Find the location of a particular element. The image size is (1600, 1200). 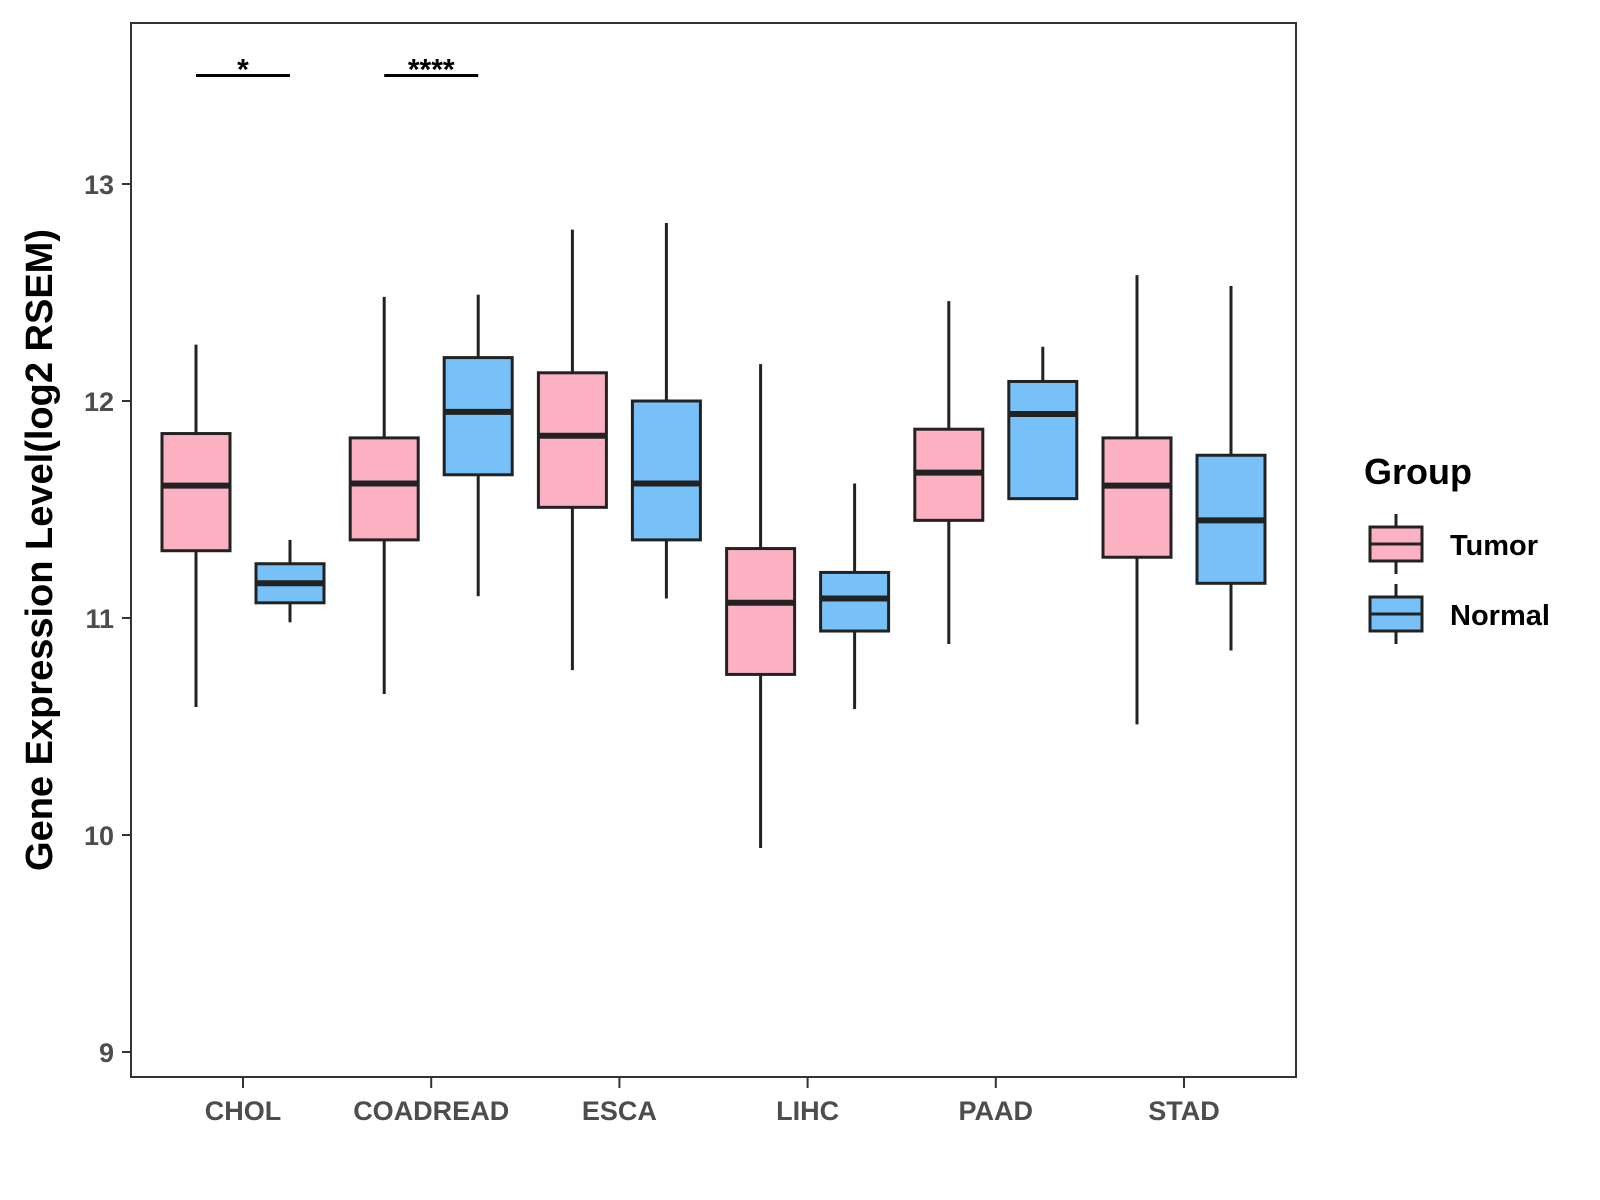

box-normal-lihc is located at coordinates (855, 596).